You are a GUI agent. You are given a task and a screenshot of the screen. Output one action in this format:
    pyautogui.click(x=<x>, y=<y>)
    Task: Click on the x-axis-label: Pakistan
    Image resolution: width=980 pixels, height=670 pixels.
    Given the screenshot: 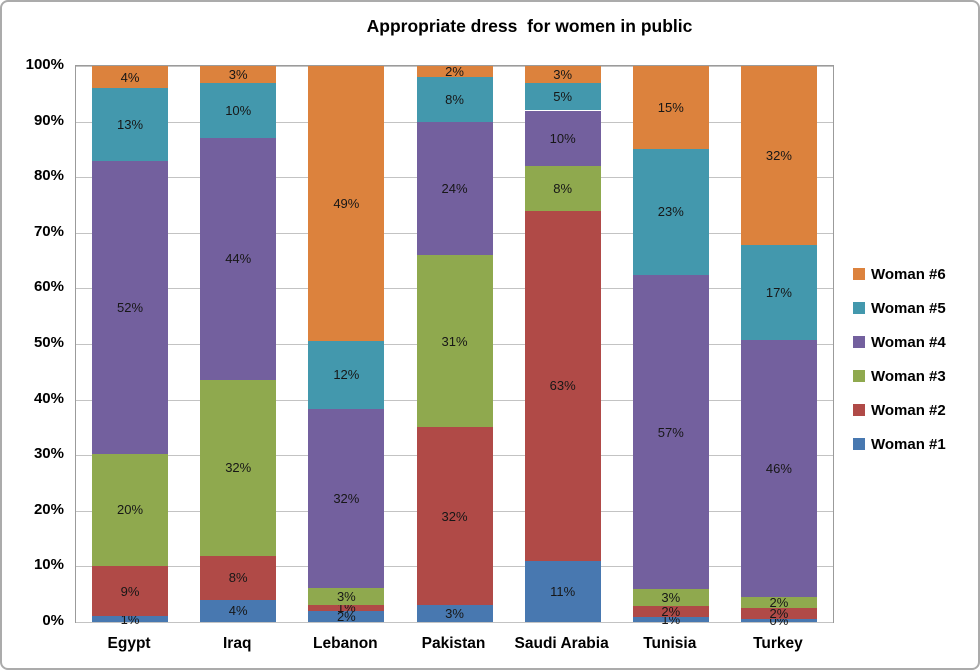 What is the action you would take?
    pyautogui.click(x=453, y=643)
    